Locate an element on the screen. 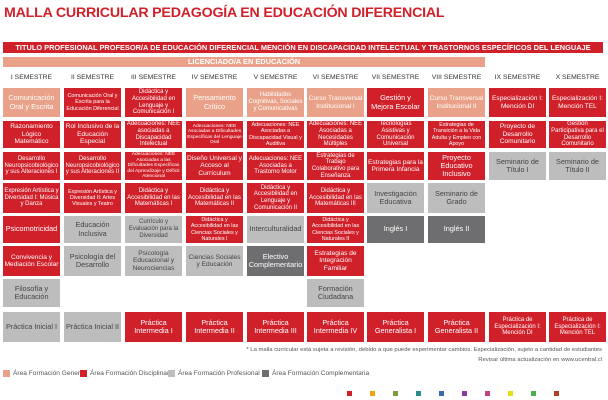 The image size is (608, 400). course-cell: Filosofía y Educación is located at coordinates (31, 293).